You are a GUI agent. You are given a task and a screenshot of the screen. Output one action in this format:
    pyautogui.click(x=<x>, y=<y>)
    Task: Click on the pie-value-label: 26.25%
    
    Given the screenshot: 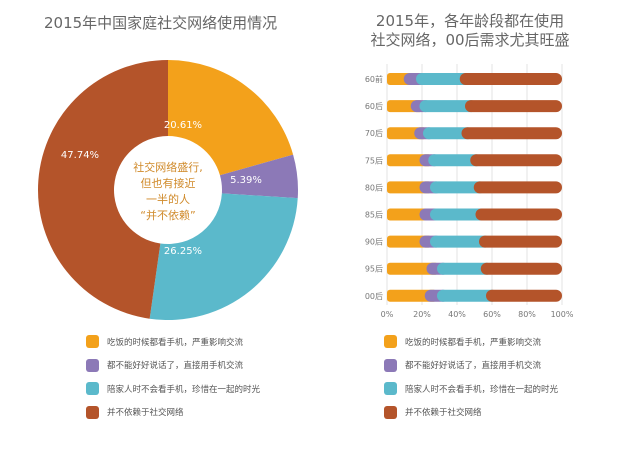 What is the action you would take?
    pyautogui.click(x=183, y=251)
    